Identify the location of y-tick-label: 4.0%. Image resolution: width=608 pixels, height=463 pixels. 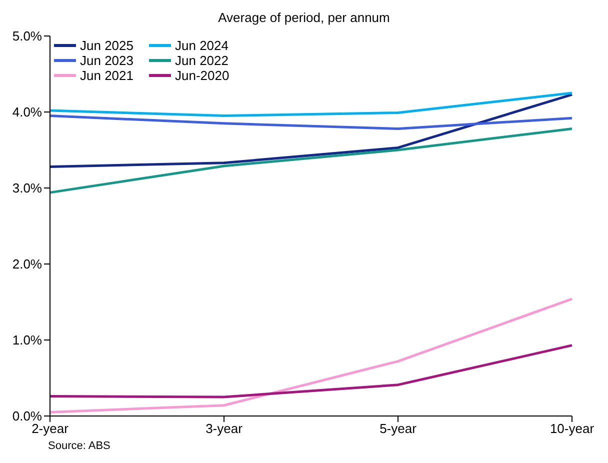
(27, 112).